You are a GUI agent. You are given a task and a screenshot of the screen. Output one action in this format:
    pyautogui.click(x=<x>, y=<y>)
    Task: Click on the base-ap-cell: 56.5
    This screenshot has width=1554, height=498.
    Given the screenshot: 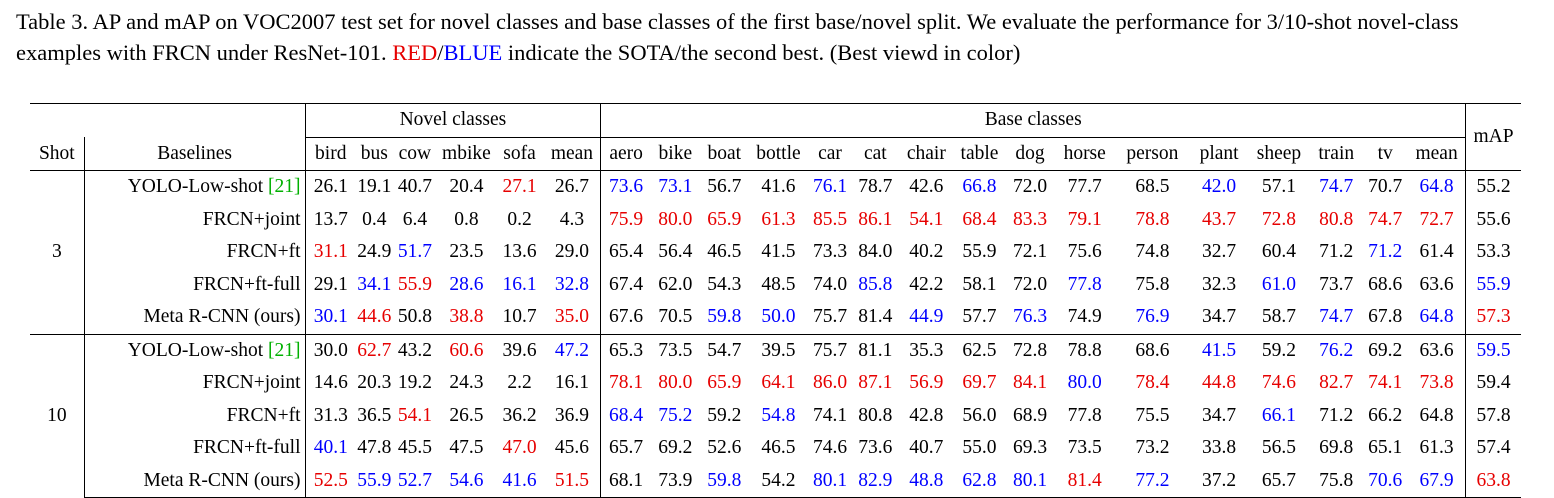 What is the action you would take?
    pyautogui.click(x=1279, y=448)
    